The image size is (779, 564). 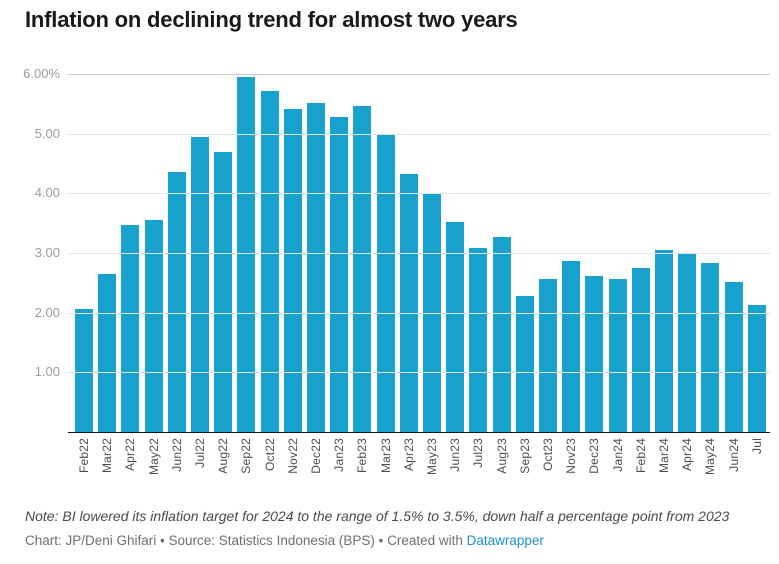 What do you see at coordinates (292, 456) in the screenshot?
I see `x-axis-label: Nov22` at bounding box center [292, 456].